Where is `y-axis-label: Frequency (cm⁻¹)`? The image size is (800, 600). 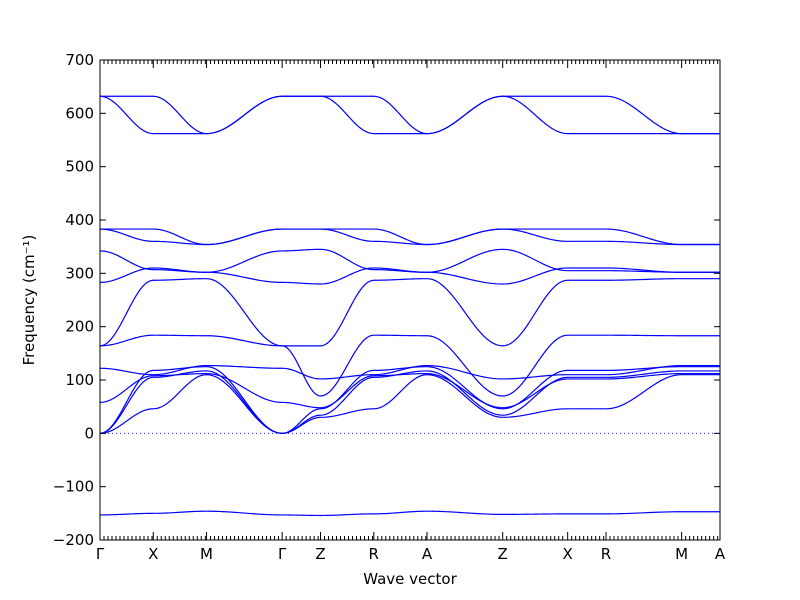 y-axis-label: Frequency (cm⁻¹) is located at coordinates (29, 300).